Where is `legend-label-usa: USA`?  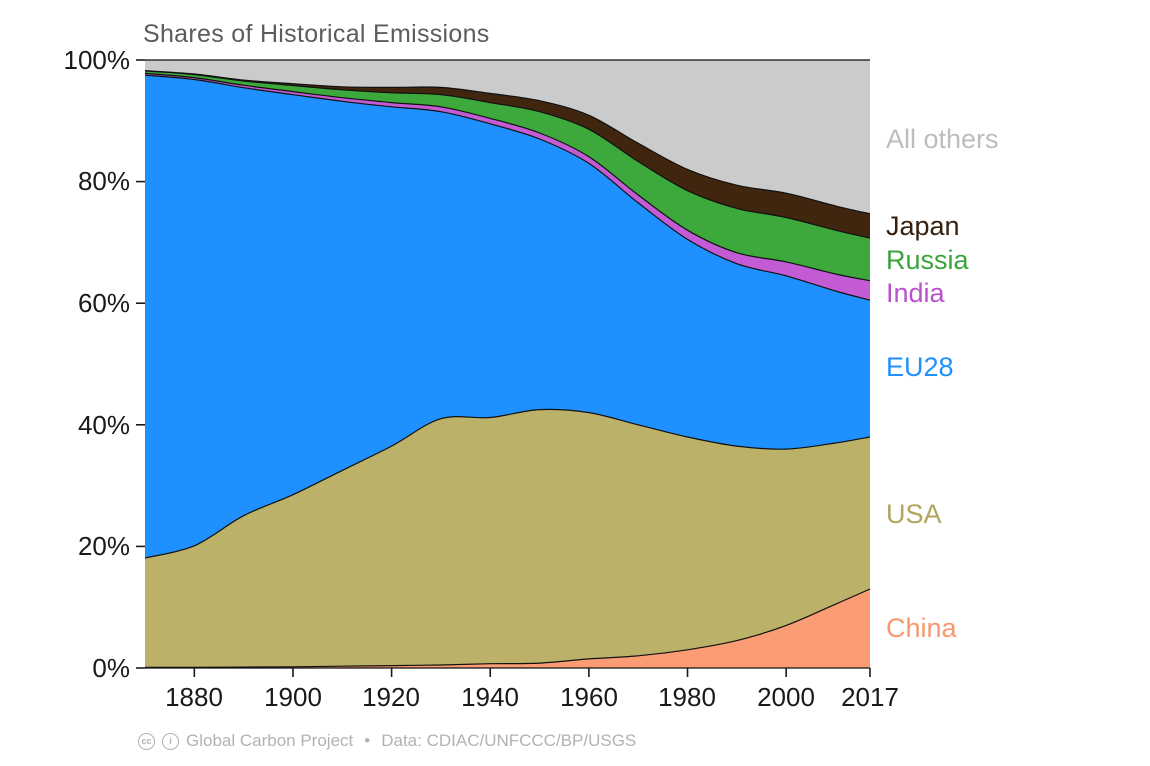 legend-label-usa: USA is located at coordinates (914, 514).